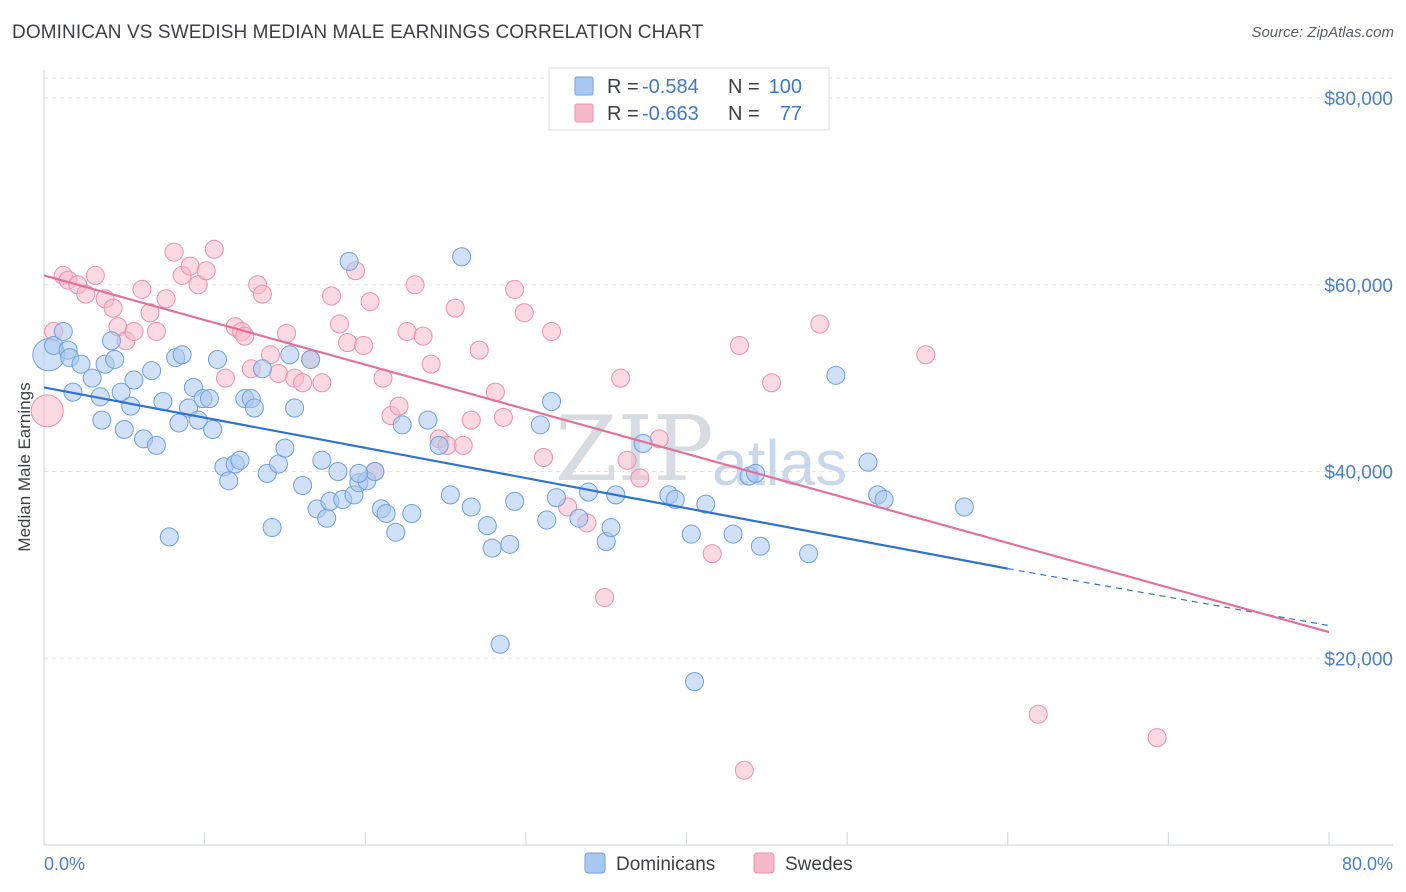 The height and width of the screenshot is (892, 1406). Describe the element at coordinates (584, 113) in the screenshot. I see `legend-swatch-swedes` at that location.